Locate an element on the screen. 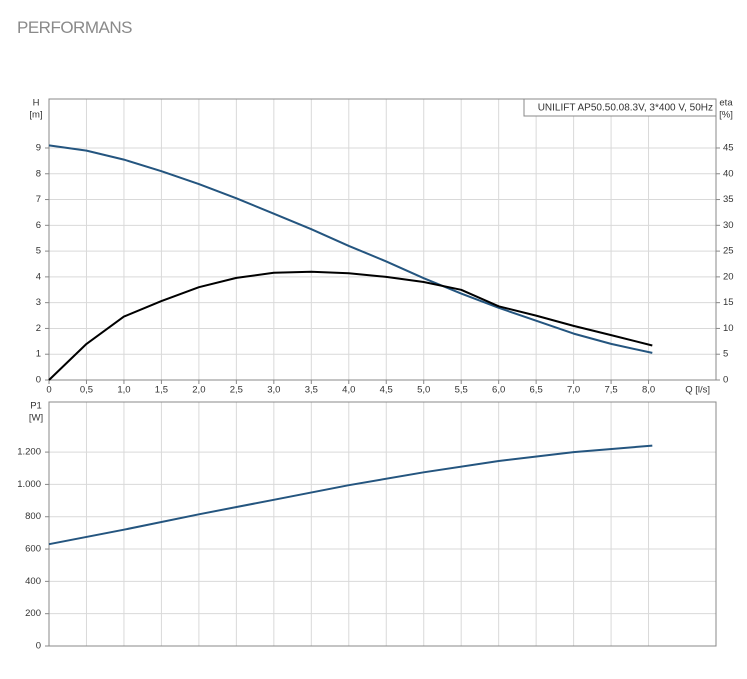  x-tick-label: 0,5 is located at coordinates (86, 390).